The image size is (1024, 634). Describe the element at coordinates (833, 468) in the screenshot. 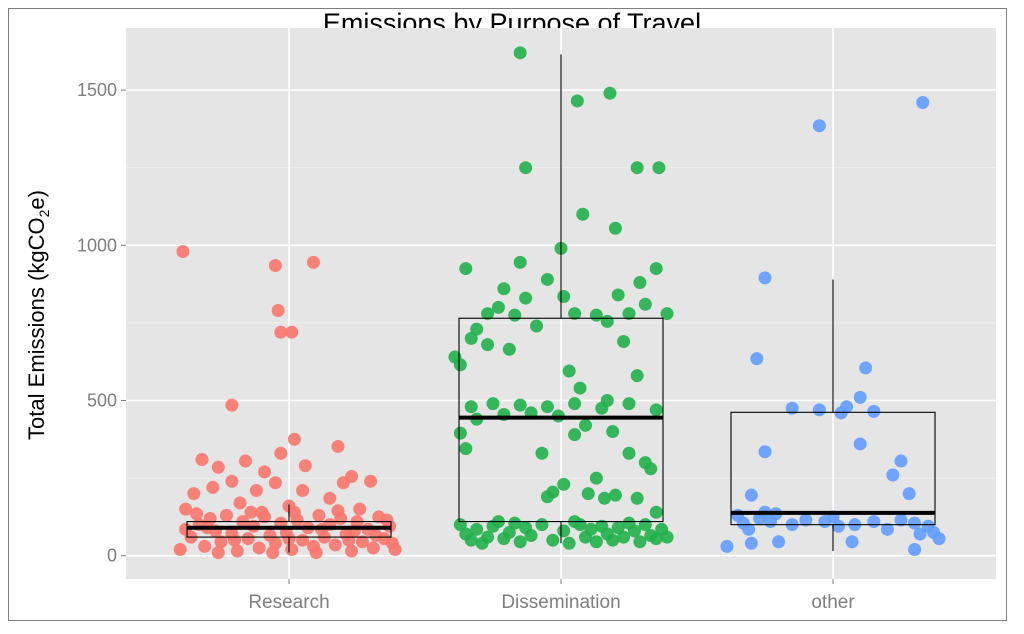

I see `box-other` at that location.